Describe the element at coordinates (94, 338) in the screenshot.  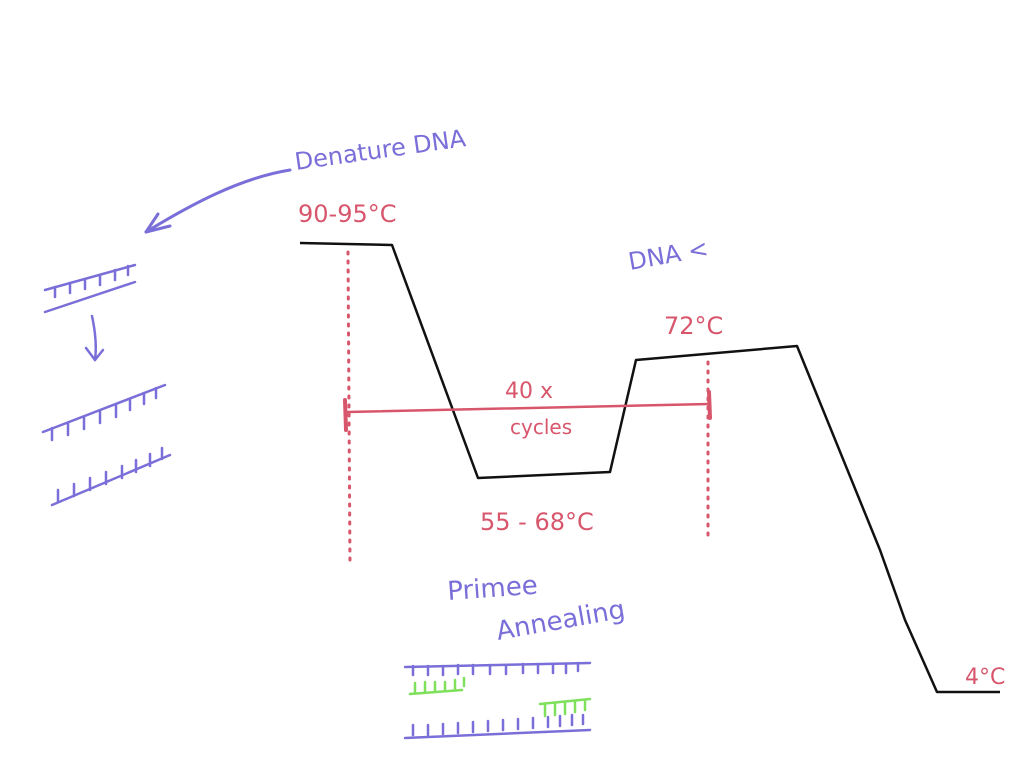
I see `down-arrow-icon` at that location.